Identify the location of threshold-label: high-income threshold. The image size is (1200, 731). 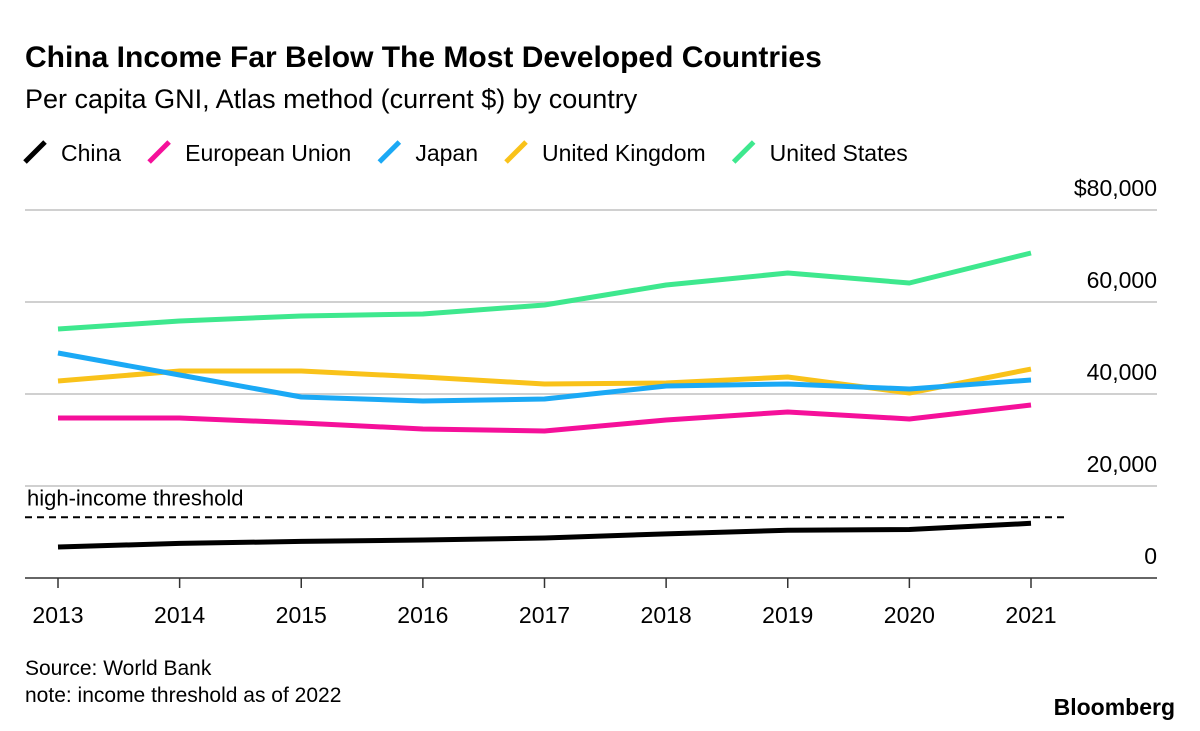
(135, 497).